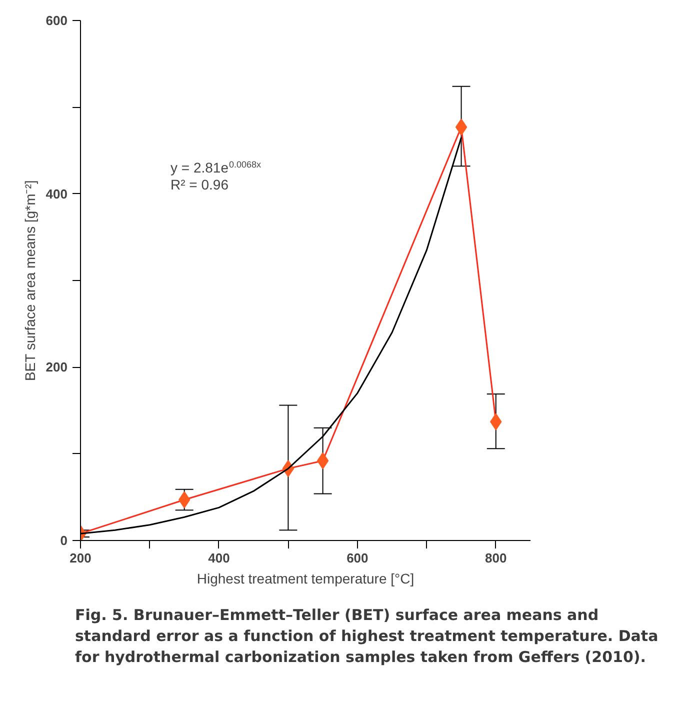  Describe the element at coordinates (57, 367) in the screenshot. I see `y-tick-label: 200` at that location.